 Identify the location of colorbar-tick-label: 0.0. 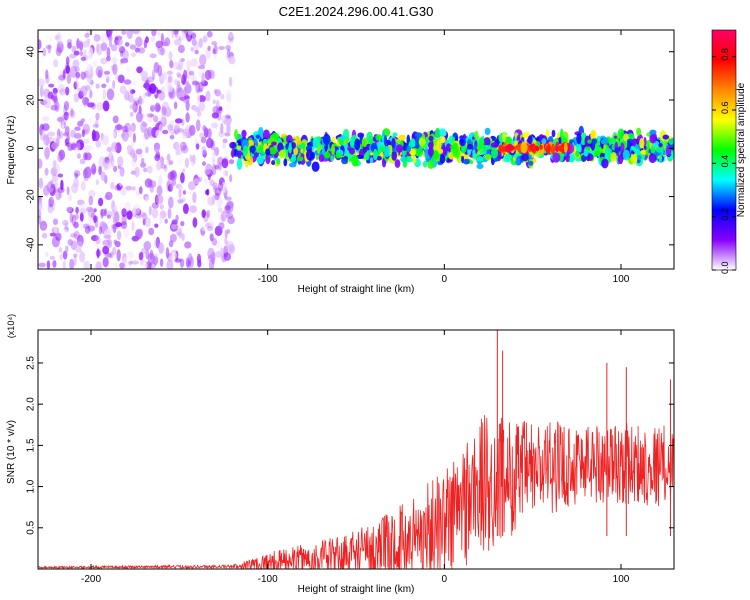
(725, 267).